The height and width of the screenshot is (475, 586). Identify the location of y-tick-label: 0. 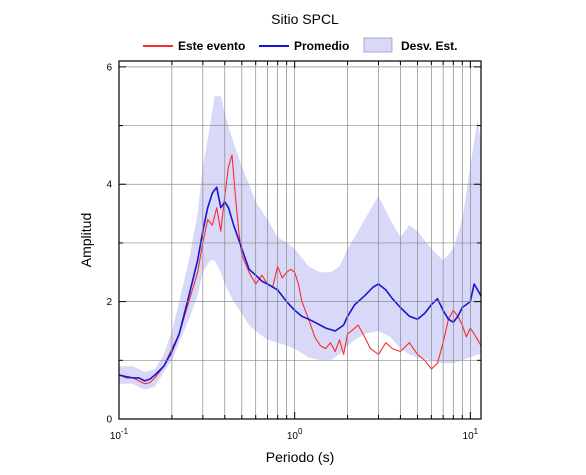
(109, 420).